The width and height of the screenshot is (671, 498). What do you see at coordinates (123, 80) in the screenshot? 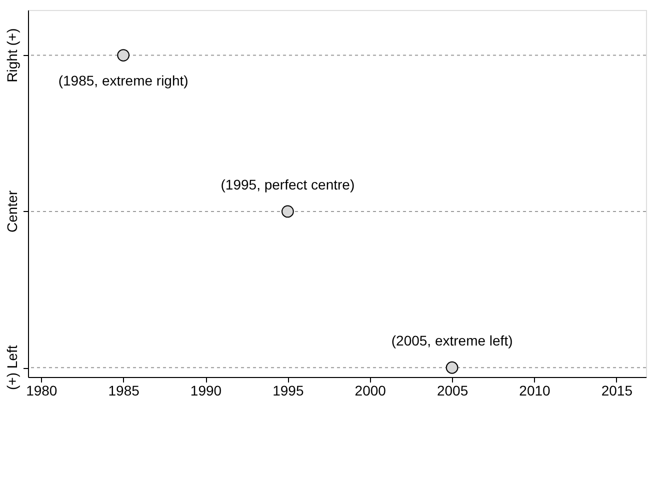
I see `annotation: (1985, extreme right)` at bounding box center [123, 80].